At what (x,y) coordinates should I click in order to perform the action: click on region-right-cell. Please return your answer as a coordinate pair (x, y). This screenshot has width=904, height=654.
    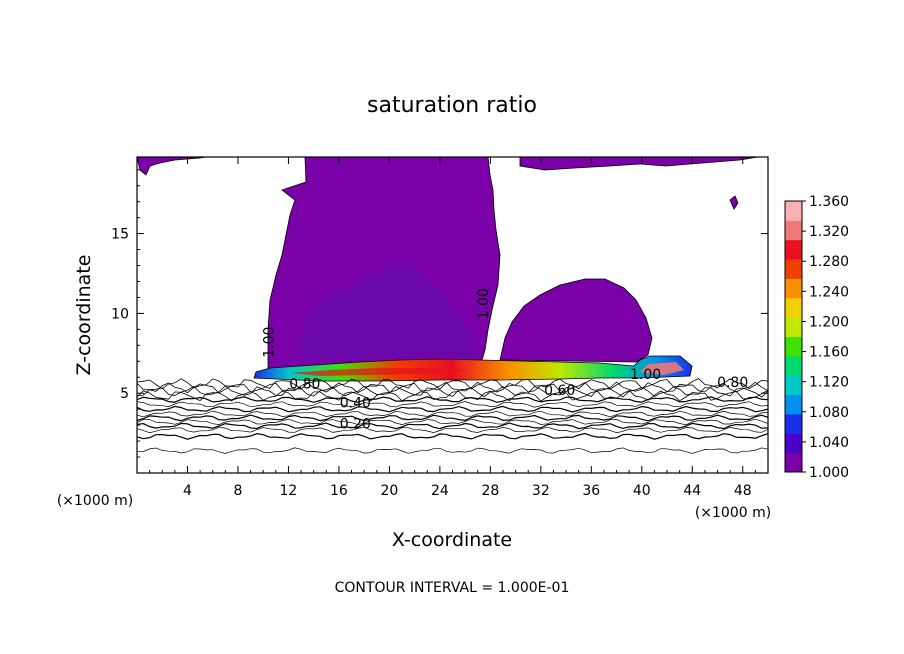
    Looking at the image, I should click on (576, 320).